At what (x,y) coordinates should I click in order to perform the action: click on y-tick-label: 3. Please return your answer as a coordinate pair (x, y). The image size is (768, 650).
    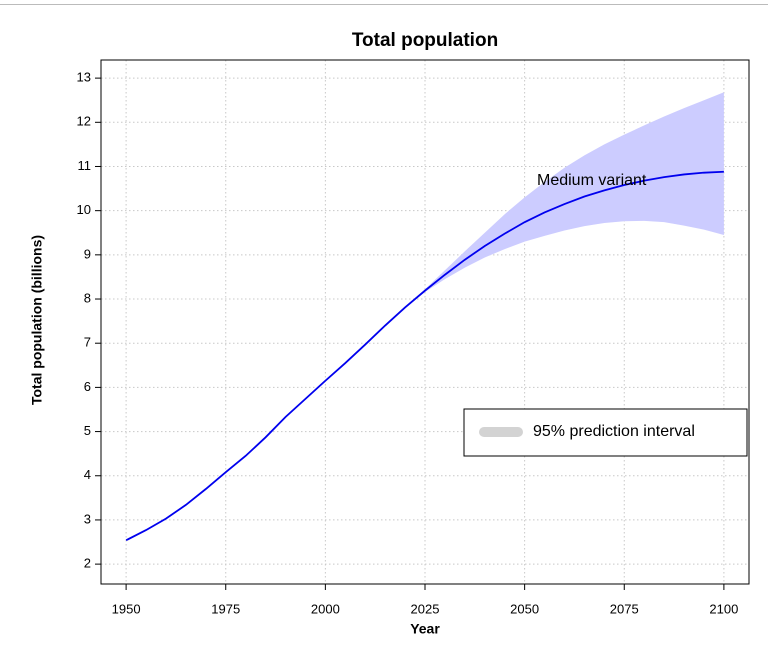
    Looking at the image, I should click on (87, 518).